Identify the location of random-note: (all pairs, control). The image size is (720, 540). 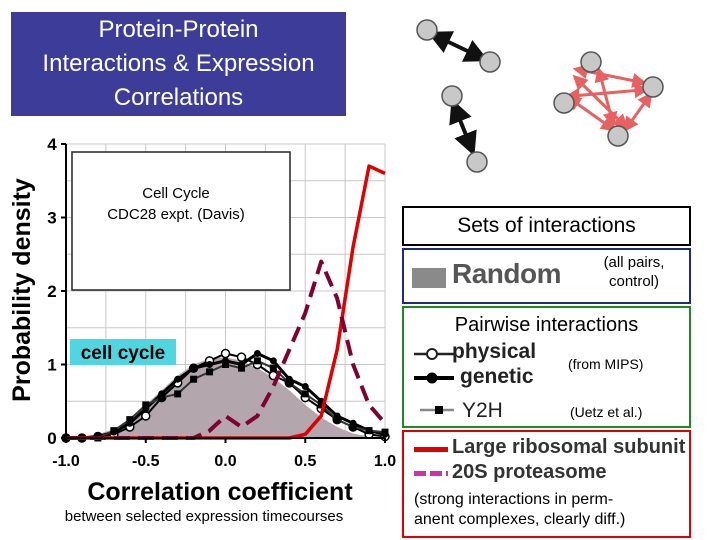
(634, 272).